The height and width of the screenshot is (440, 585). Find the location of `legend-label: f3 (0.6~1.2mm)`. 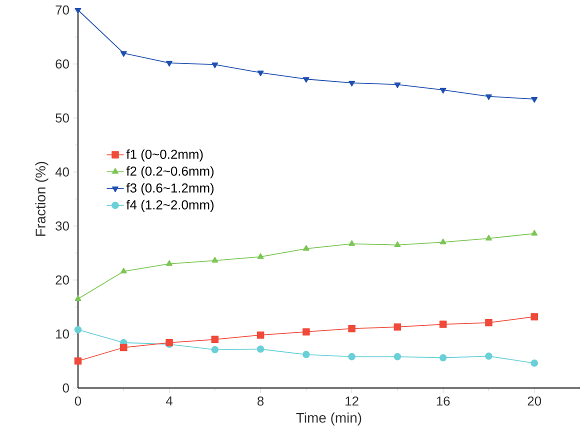

legend-label: f3 (0.6~1.2mm) is located at coordinates (170, 189).